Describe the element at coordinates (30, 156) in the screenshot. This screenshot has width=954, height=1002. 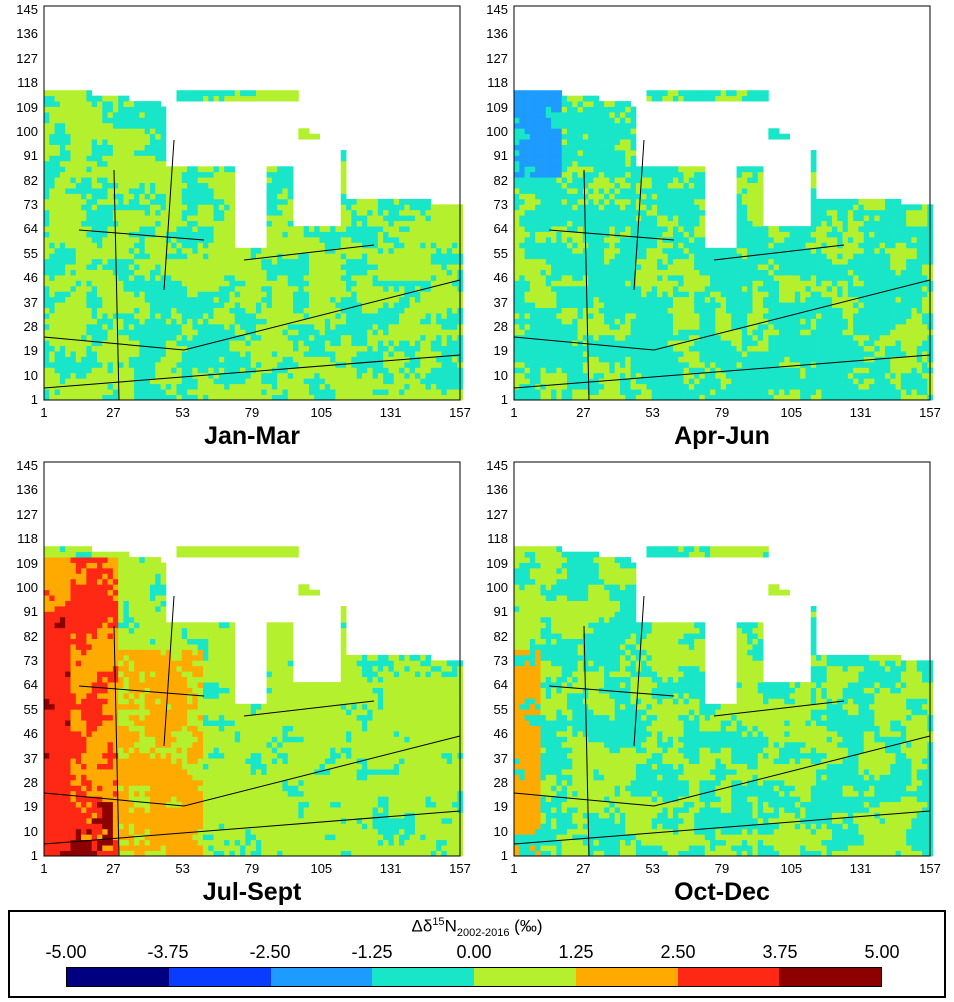
I see `y-tick-label: 91` at that location.